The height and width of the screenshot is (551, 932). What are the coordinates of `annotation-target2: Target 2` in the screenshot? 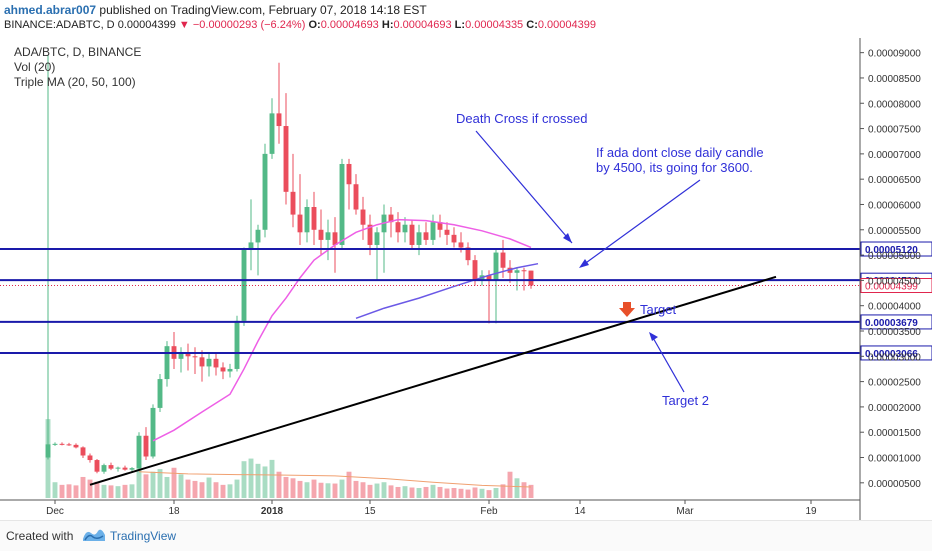 It's located at (685, 400).